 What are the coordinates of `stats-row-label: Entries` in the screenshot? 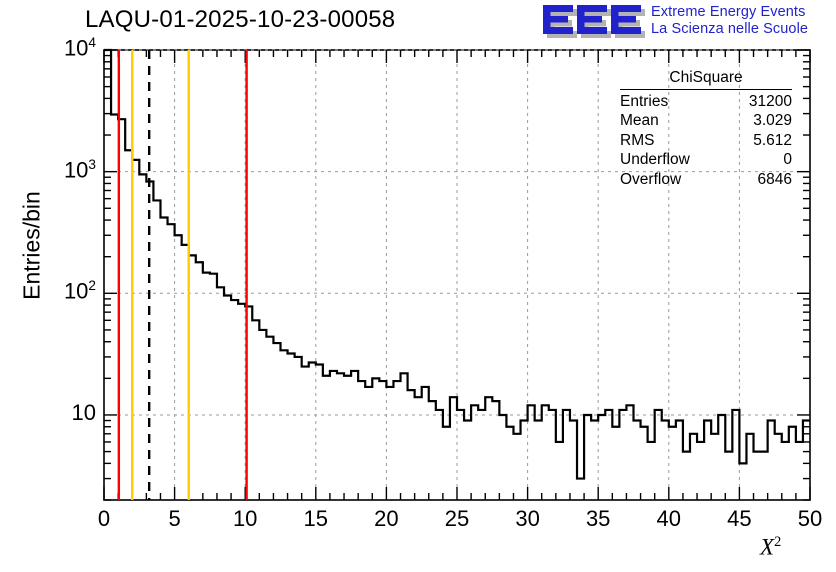 It's located at (644, 101).